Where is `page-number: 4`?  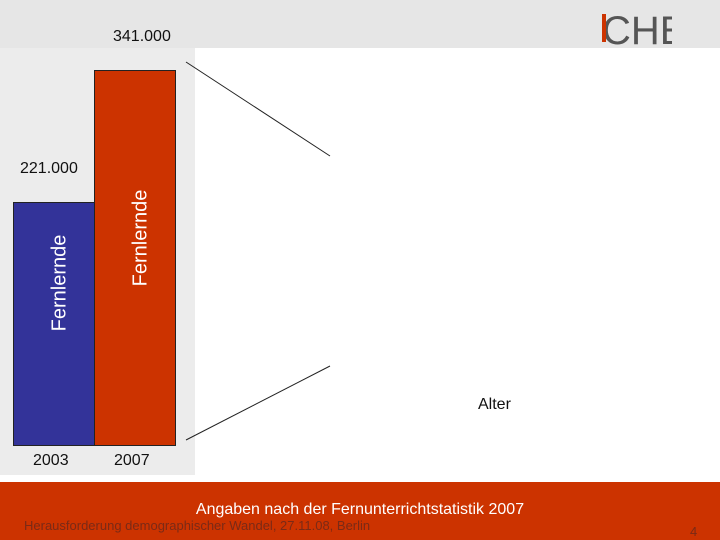
page-number: 4 is located at coordinates (694, 531).